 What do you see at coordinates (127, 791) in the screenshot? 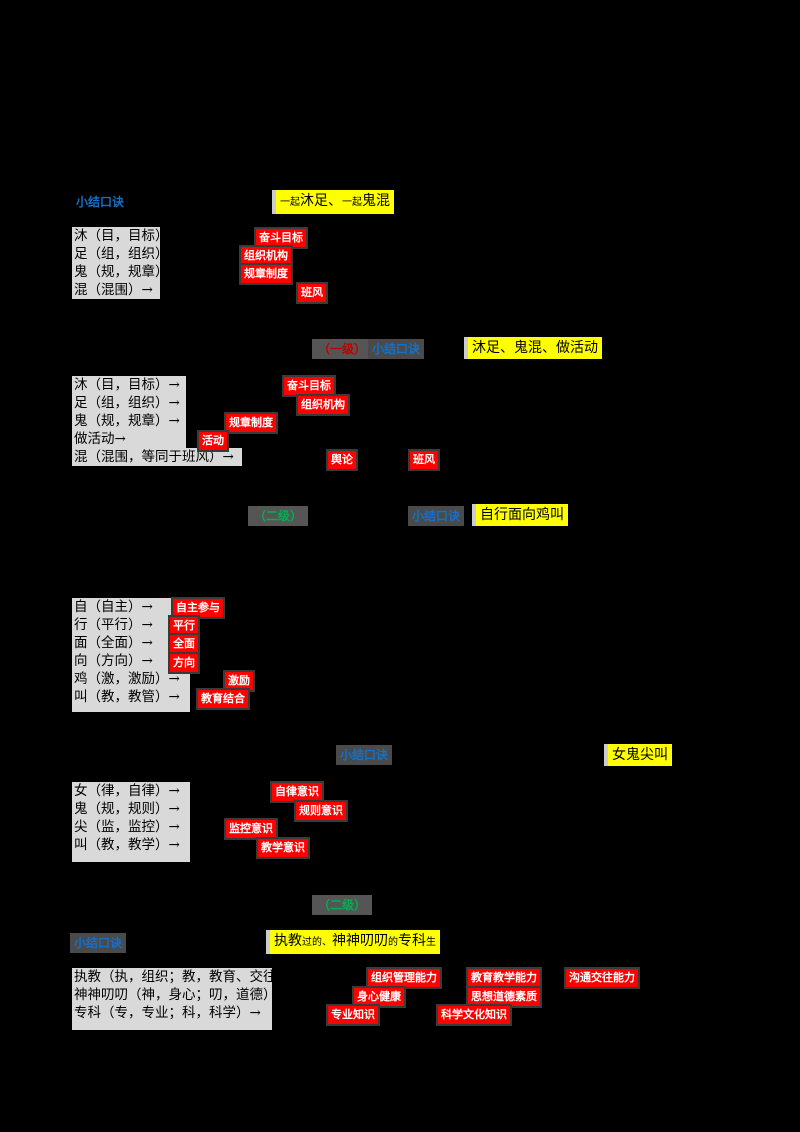
I see `key-row: 女（律，自律）→` at bounding box center [127, 791].